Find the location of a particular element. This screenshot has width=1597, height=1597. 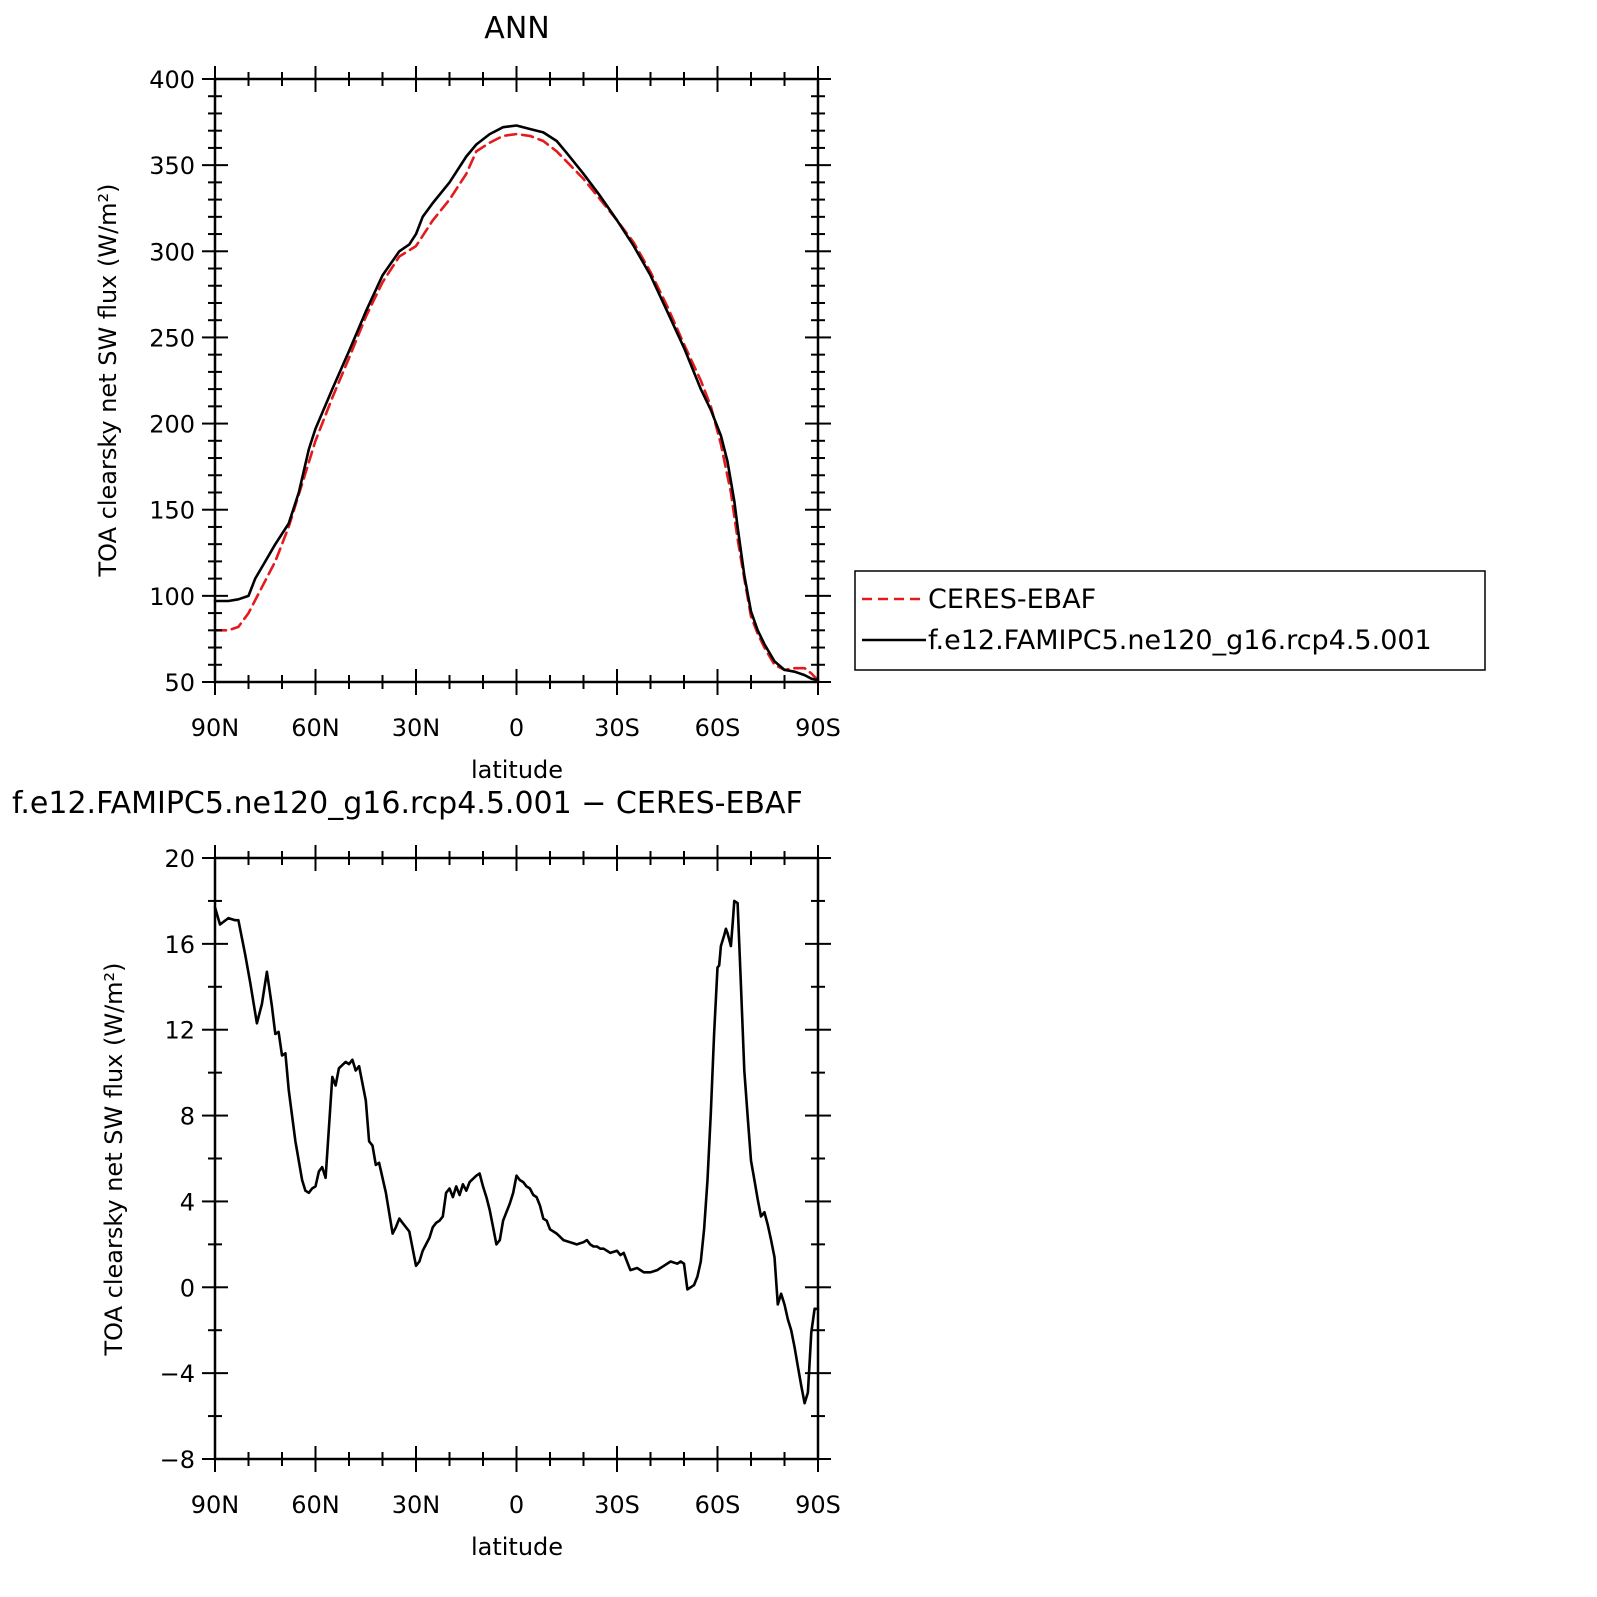

y-tick-label: 0 is located at coordinates (187, 1288).